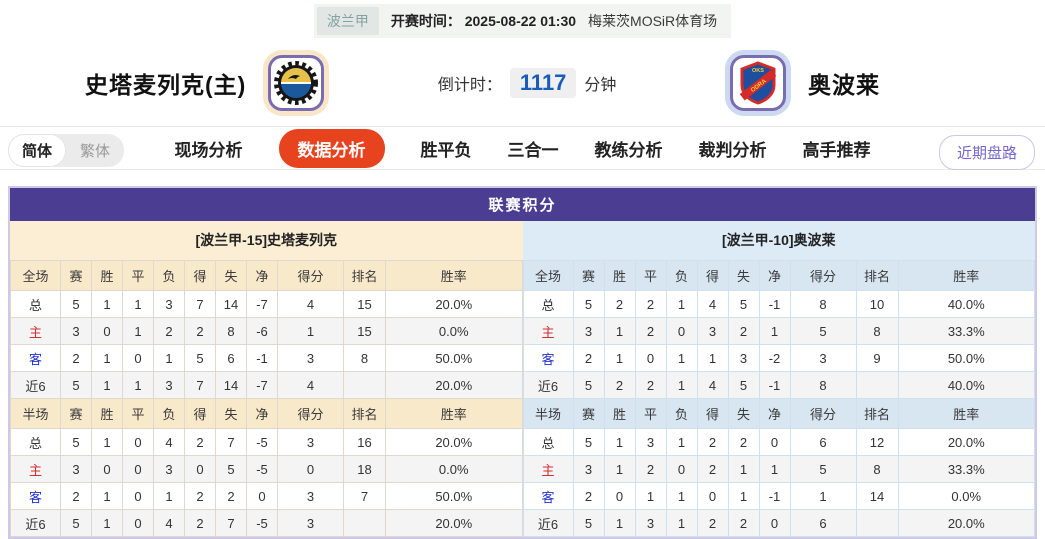 The height and width of the screenshot is (539, 1045). Describe the element at coordinates (548, 413) in the screenshot. I see `scope-header: 半场` at that location.